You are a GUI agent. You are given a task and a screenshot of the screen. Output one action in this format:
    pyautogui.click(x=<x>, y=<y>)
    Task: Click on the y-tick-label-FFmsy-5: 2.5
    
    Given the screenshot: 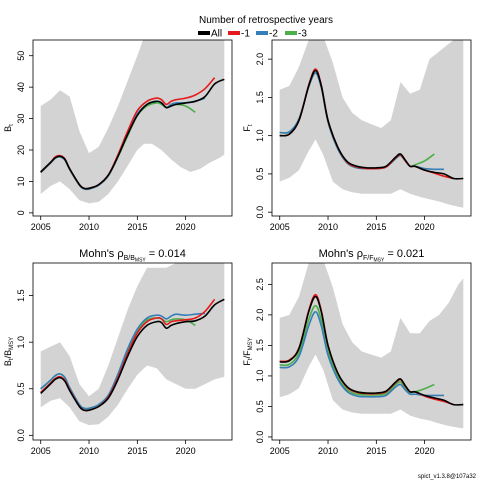 What is the action you would take?
    pyautogui.click(x=260, y=284)
    